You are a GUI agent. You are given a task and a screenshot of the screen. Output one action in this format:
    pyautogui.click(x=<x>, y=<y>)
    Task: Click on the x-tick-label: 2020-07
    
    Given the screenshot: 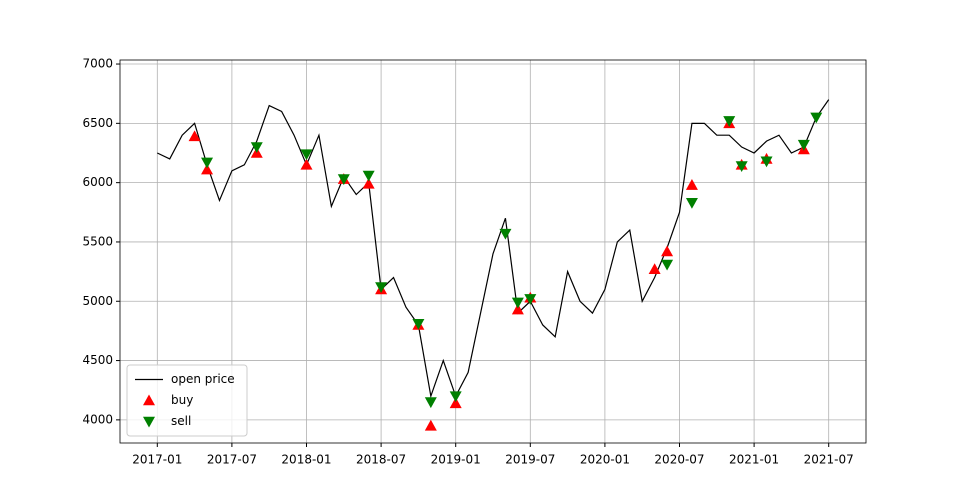 What is the action you would take?
    pyautogui.click(x=679, y=460)
    